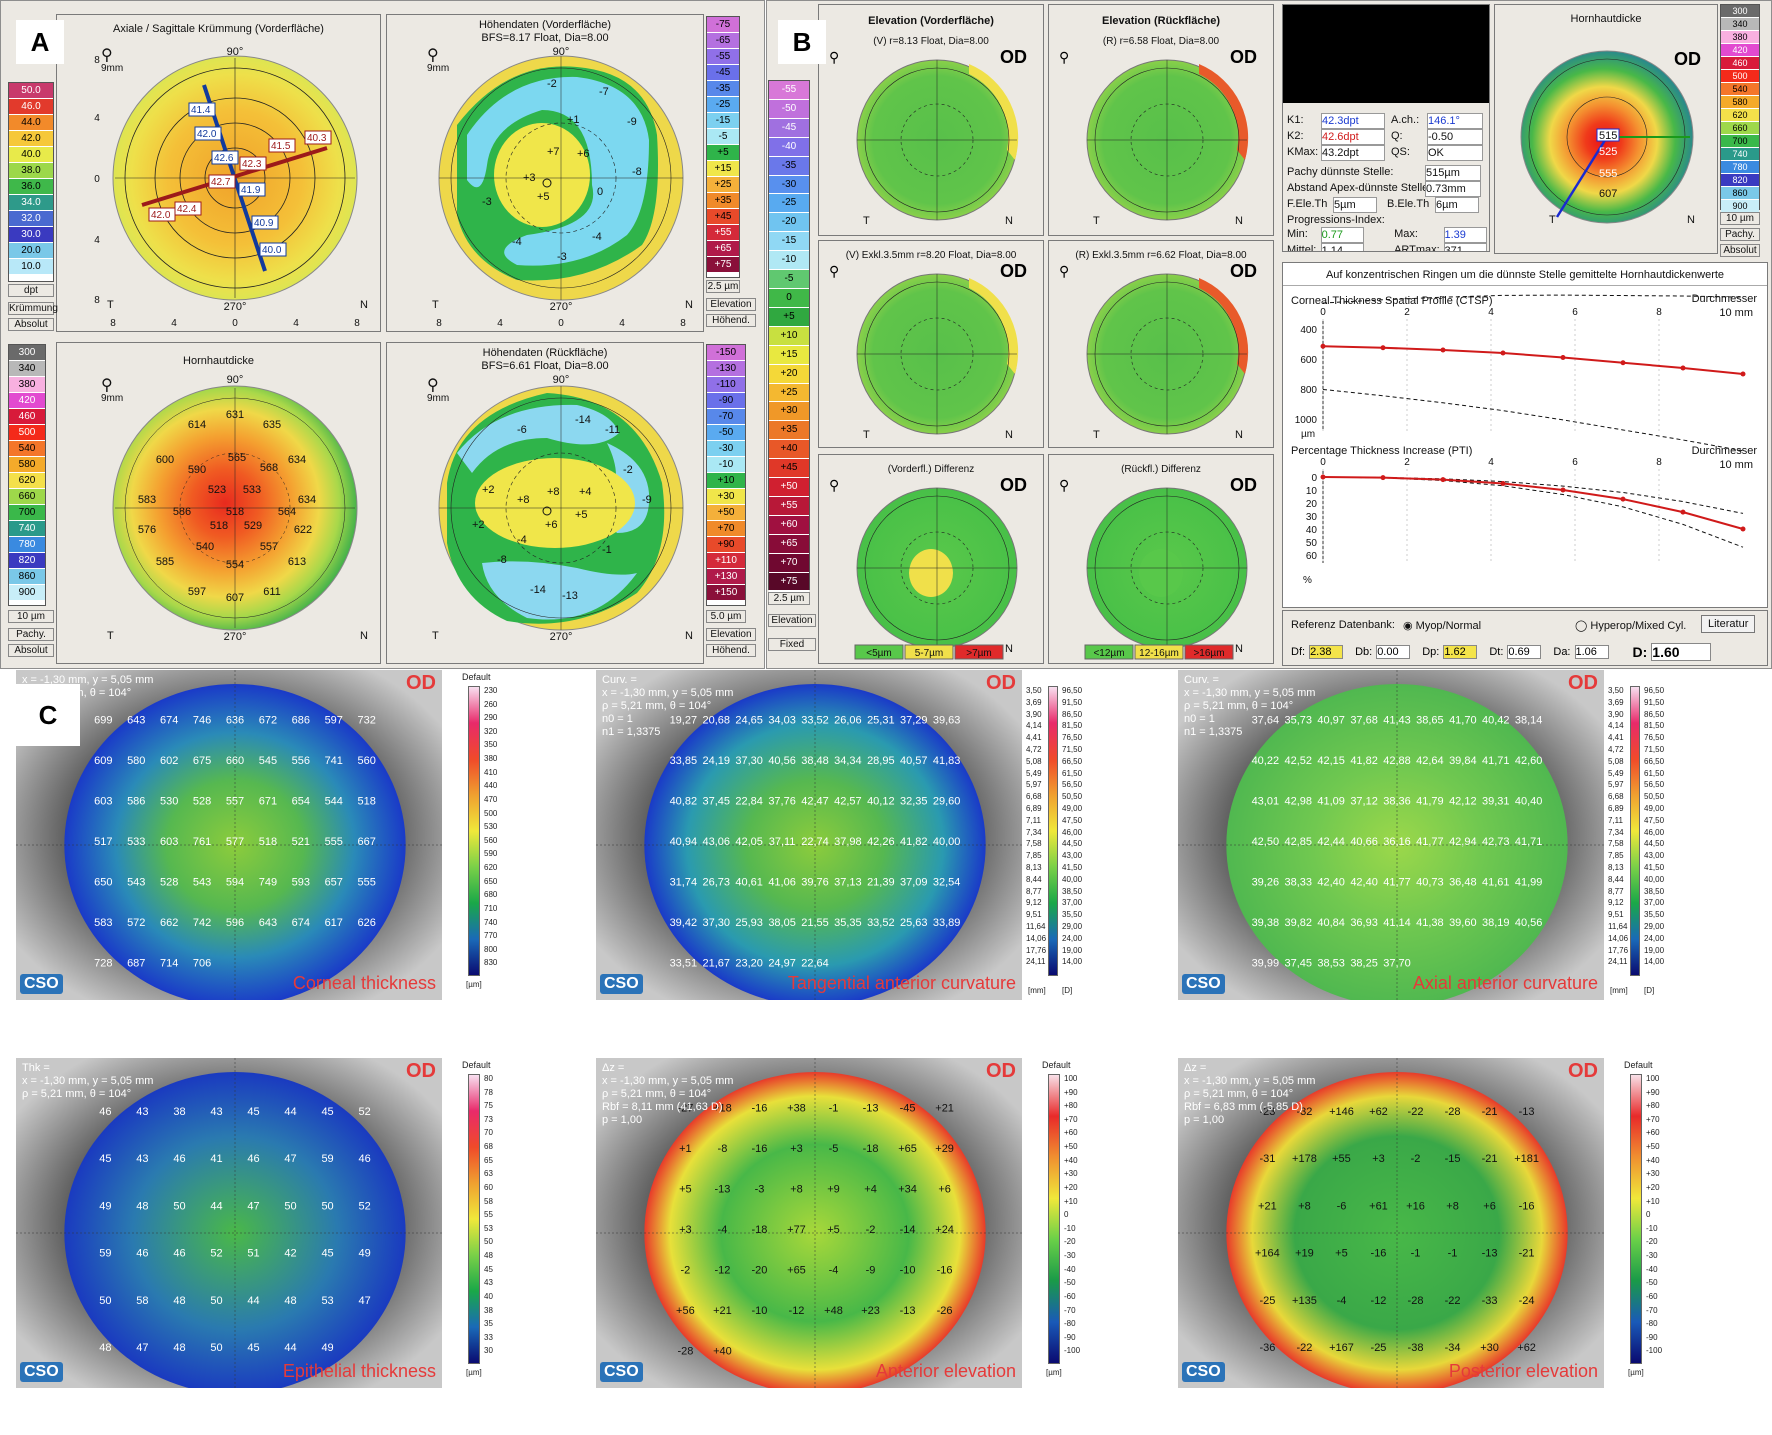 The image size is (1772, 1435). What do you see at coordinates (165, 562) in the screenshot?
I see `pachy-value: 585` at bounding box center [165, 562].